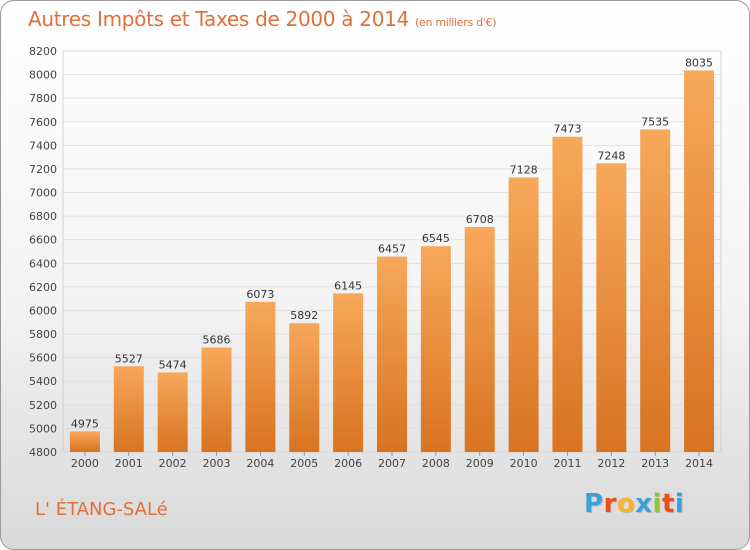 Image resolution: width=750 pixels, height=550 pixels. What do you see at coordinates (524, 169) in the screenshot?
I see `data-label: 7128` at bounding box center [524, 169].